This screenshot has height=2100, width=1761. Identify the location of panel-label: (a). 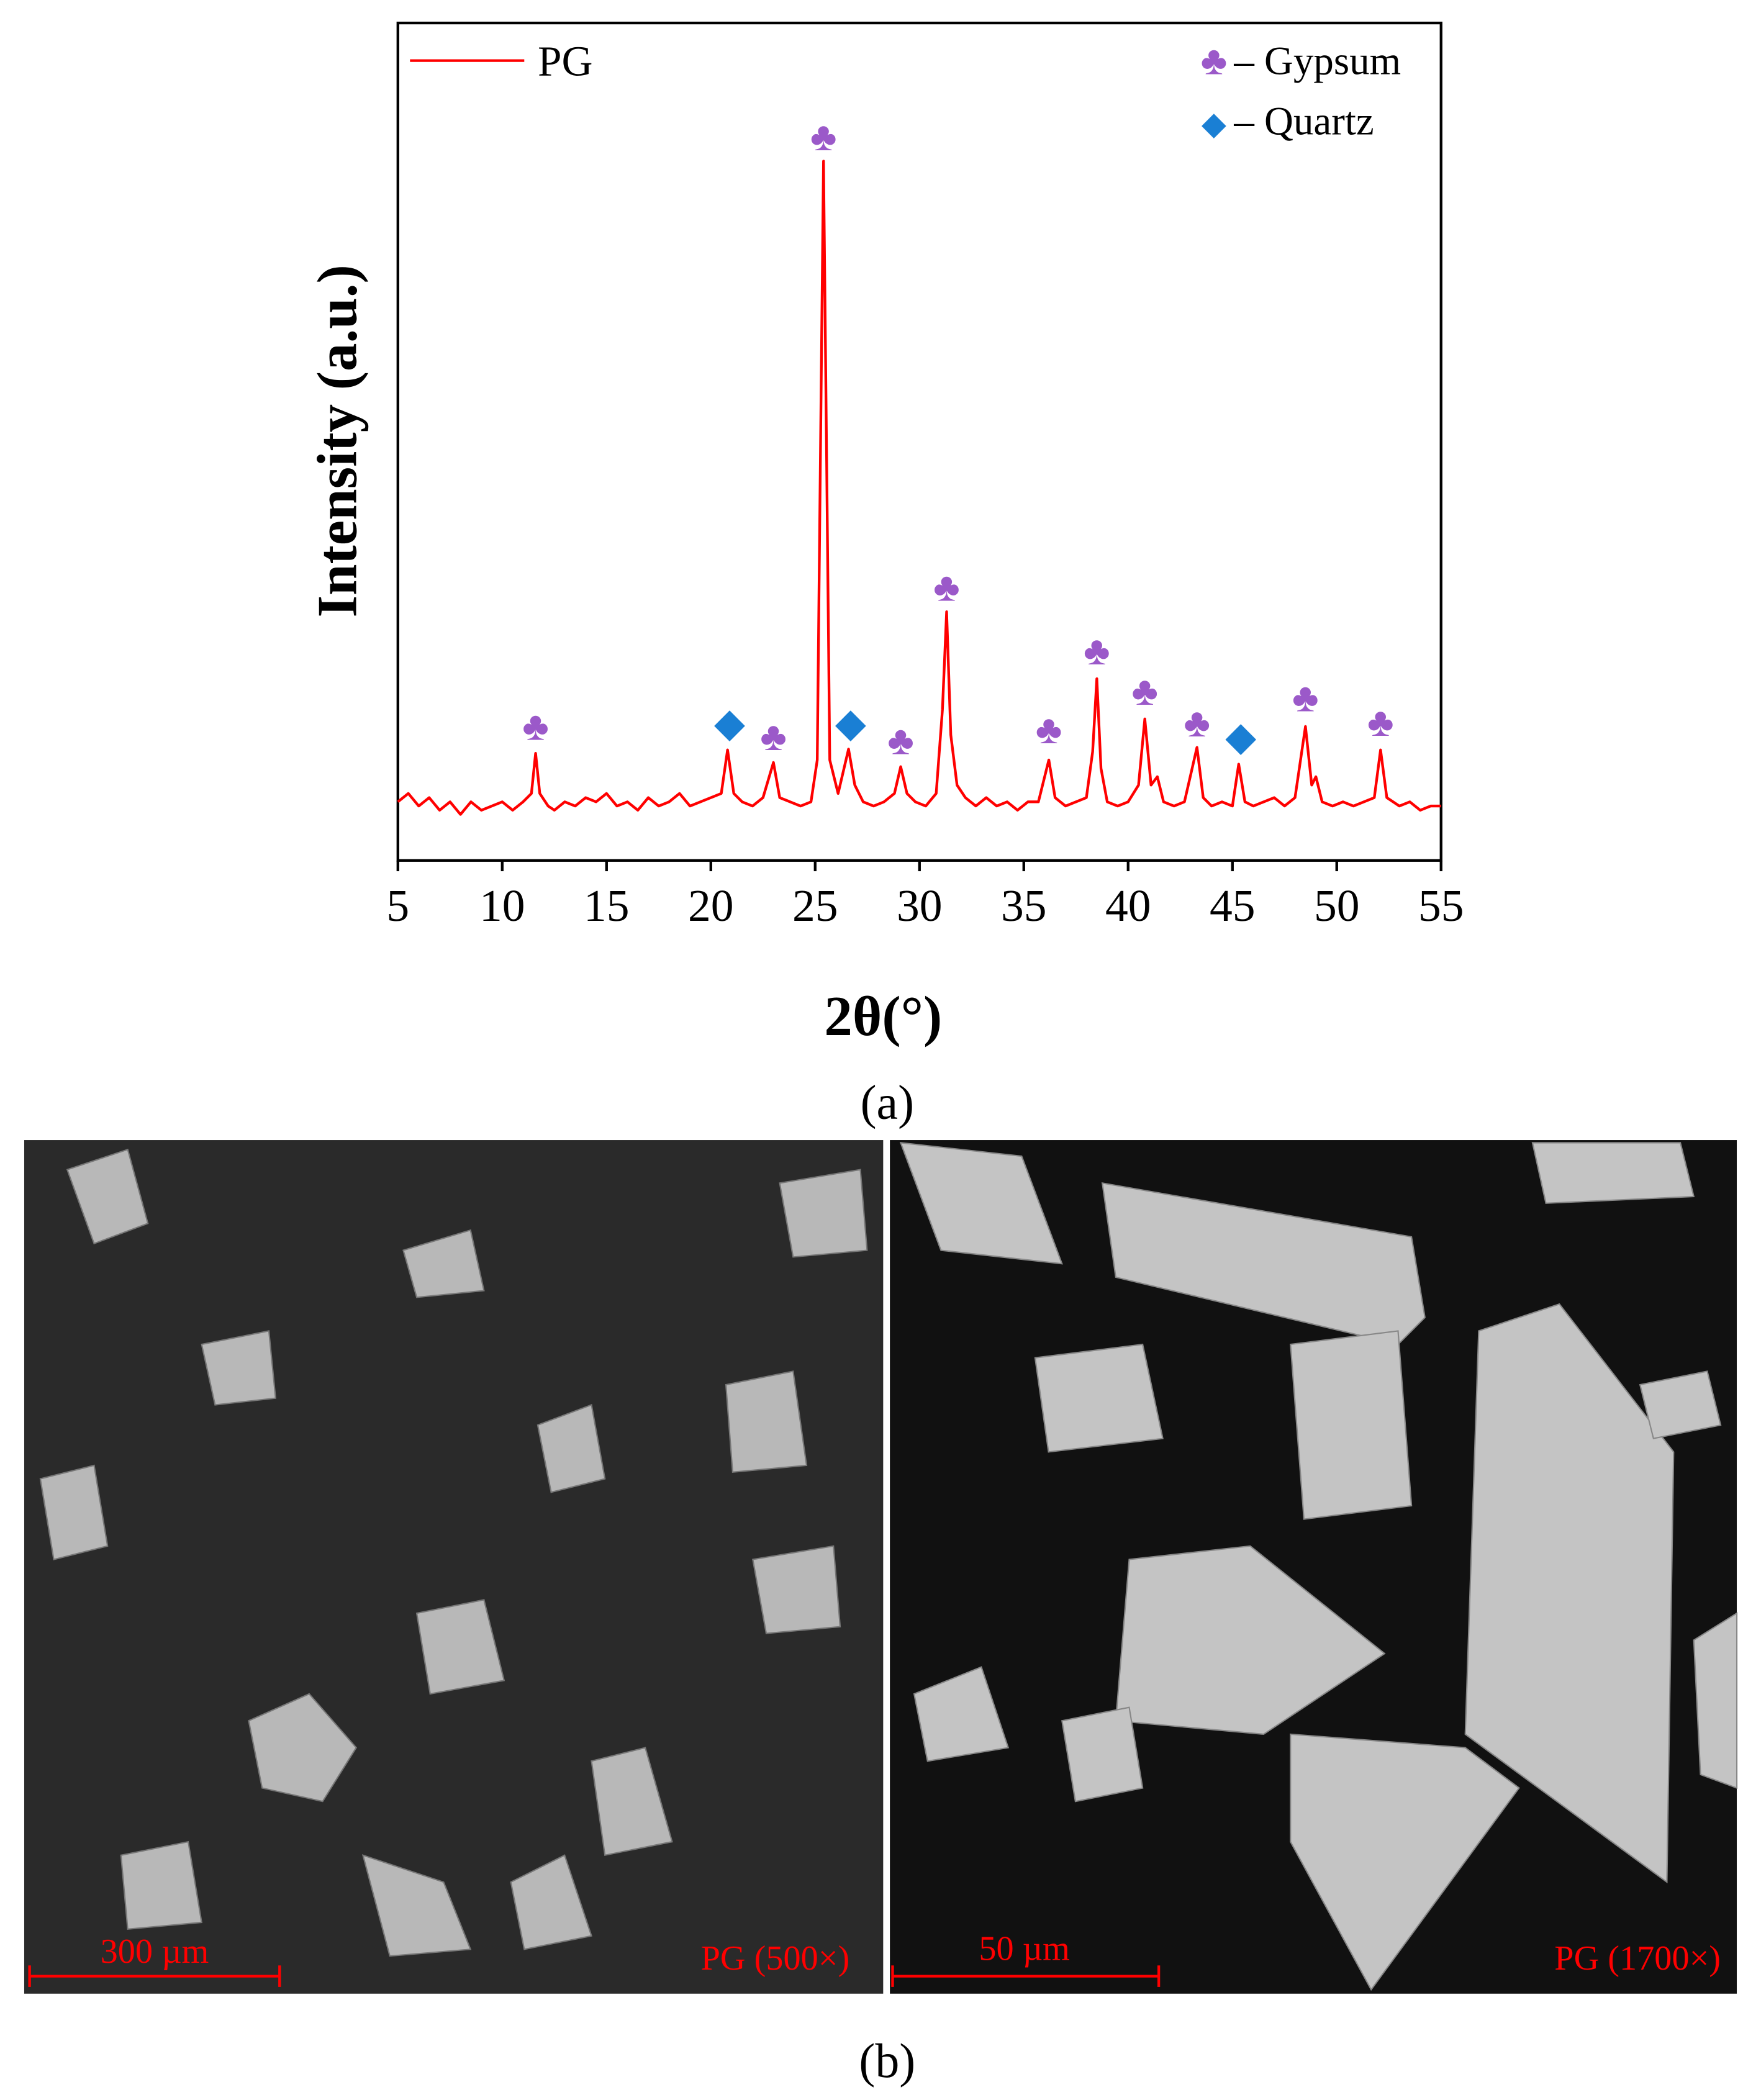
(887, 1102).